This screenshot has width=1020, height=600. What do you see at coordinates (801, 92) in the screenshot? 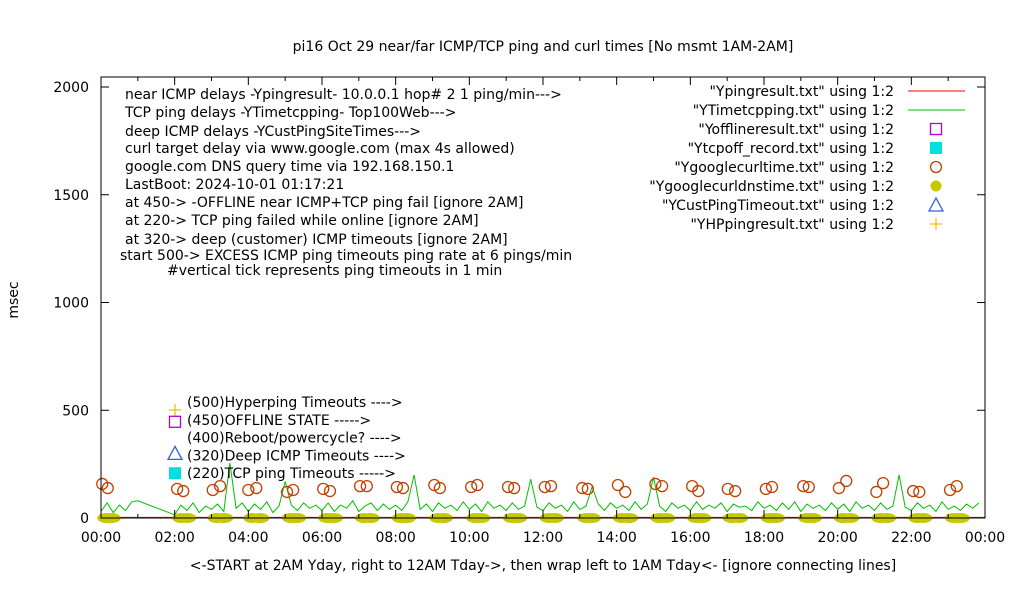
I see `legend-label: "Ypingresult.txt" using 1:2` at bounding box center [801, 92].